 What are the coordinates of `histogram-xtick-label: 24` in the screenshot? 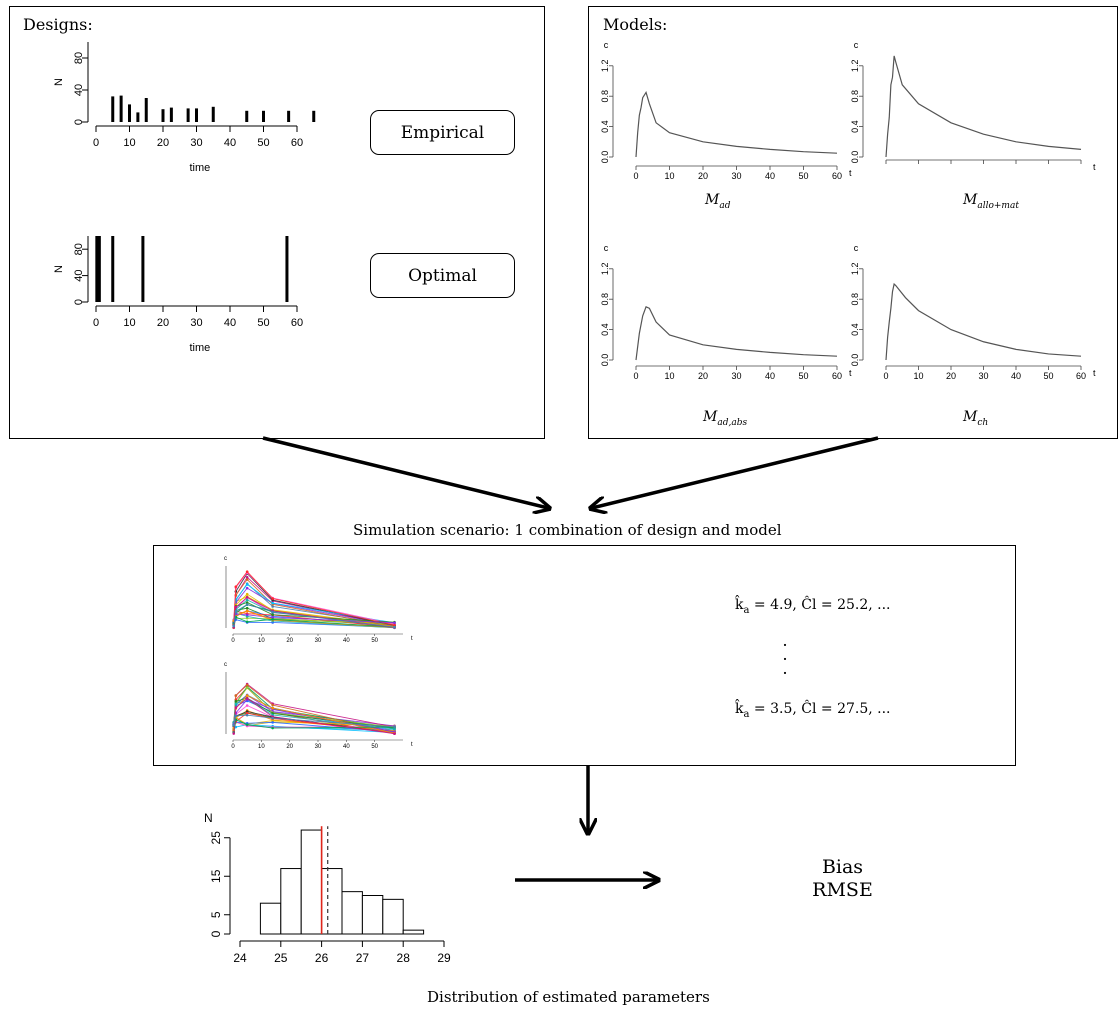 It's located at (240, 958).